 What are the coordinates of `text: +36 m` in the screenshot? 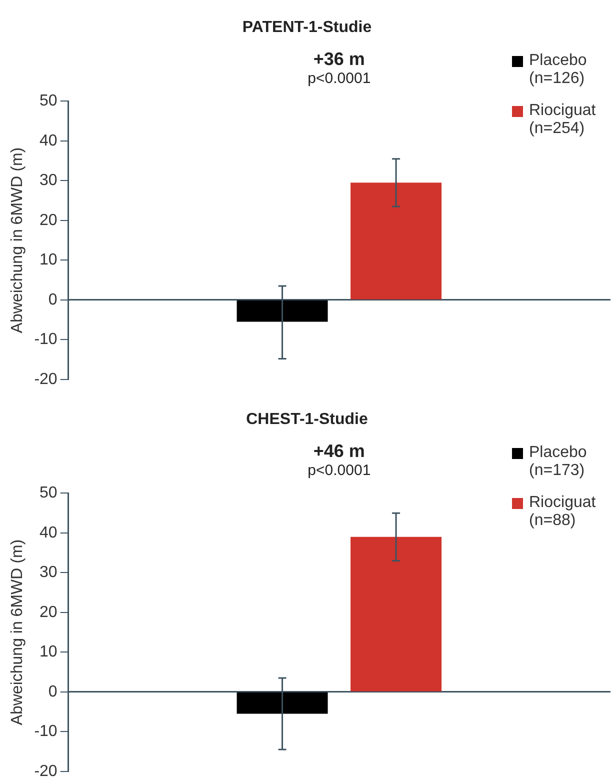 It's located at (339, 59).